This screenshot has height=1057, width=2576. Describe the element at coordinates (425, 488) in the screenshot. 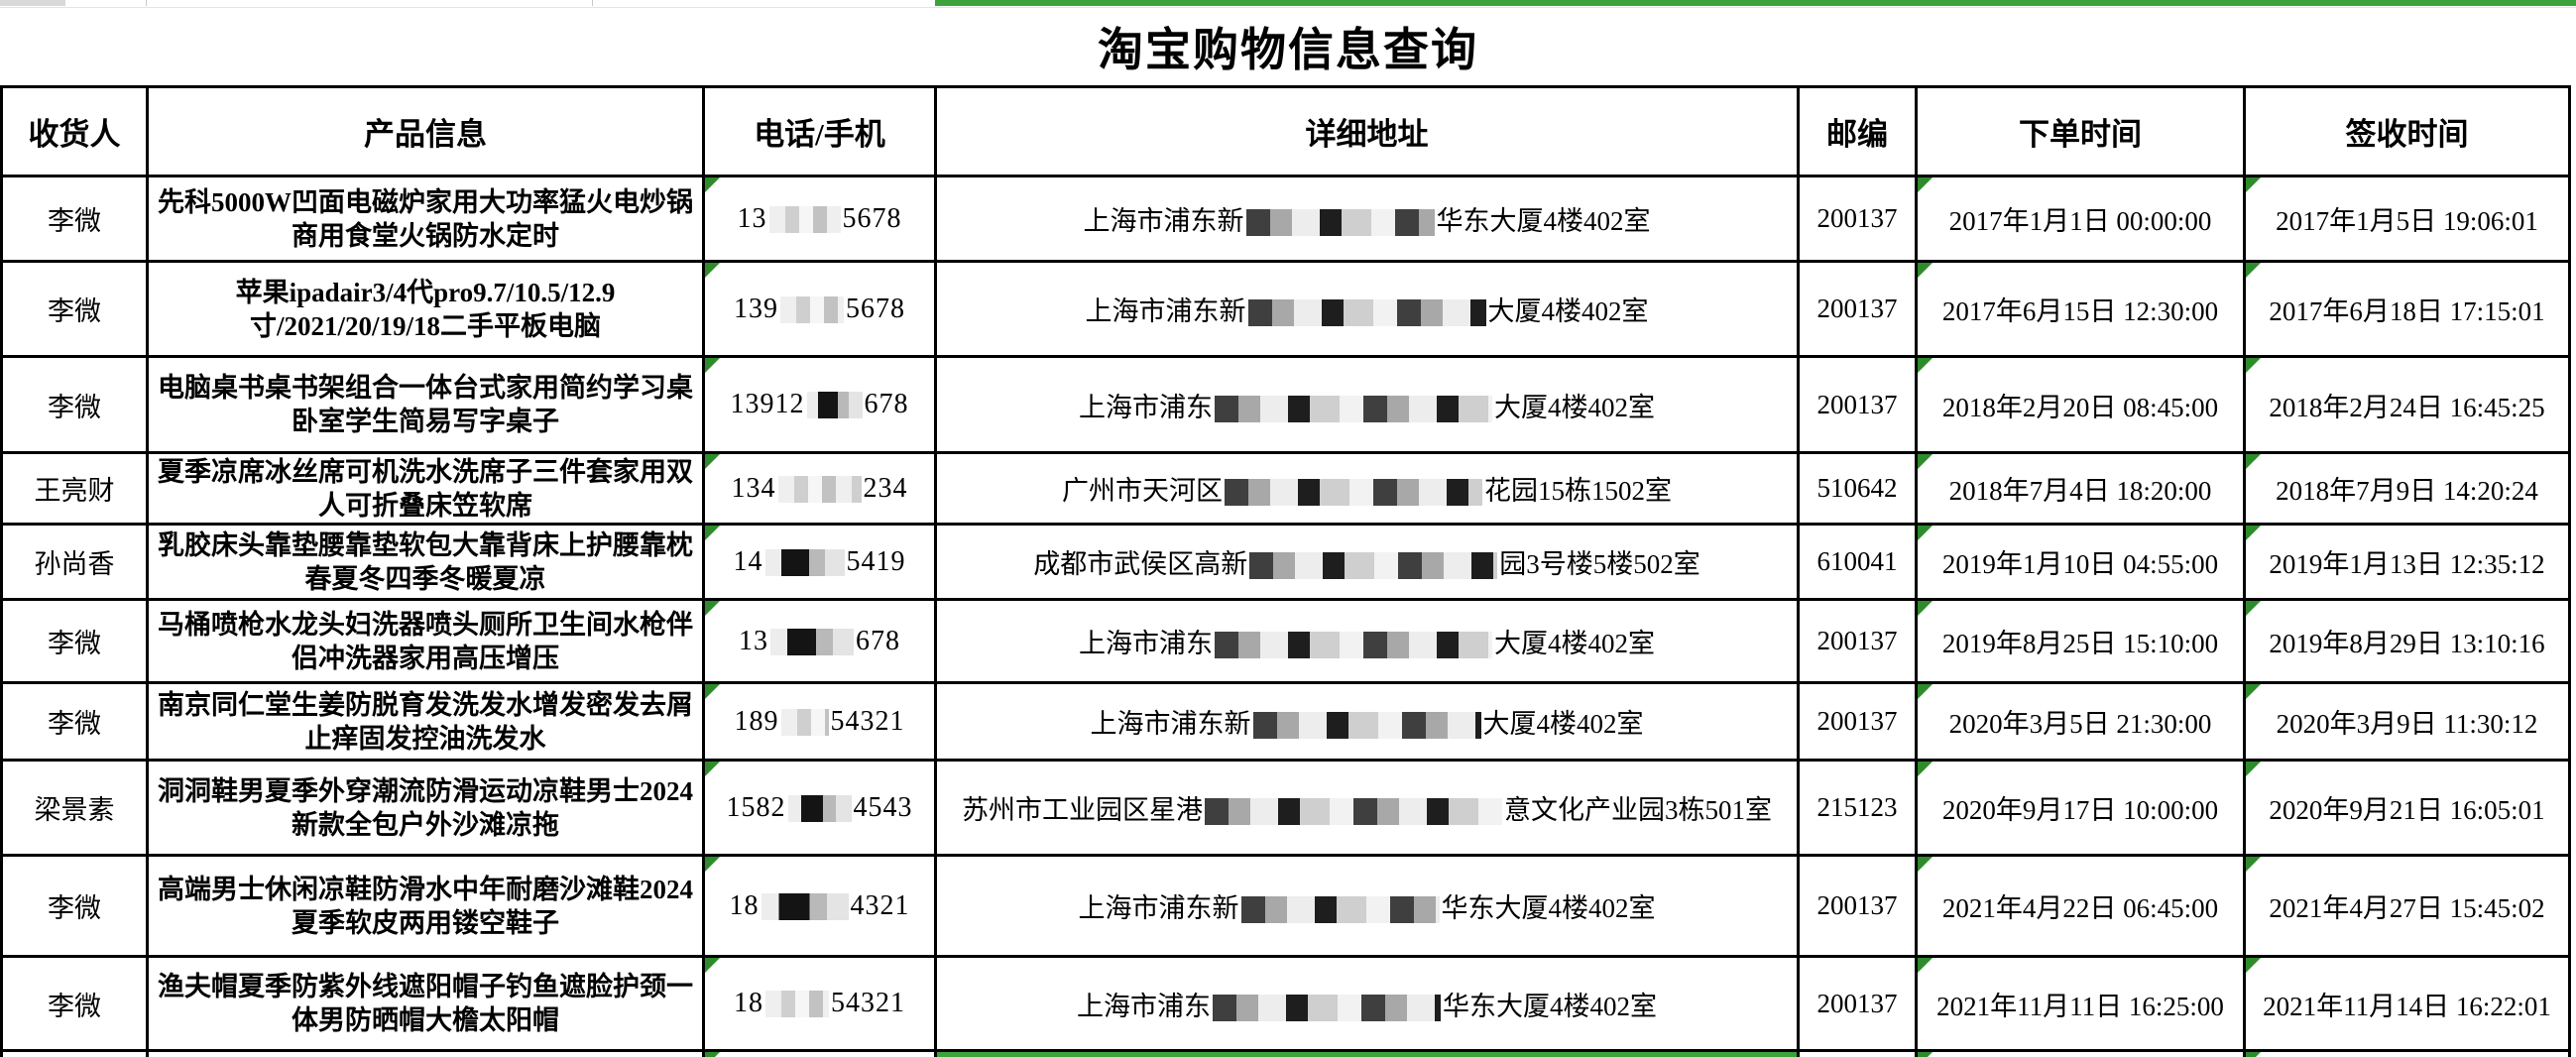

I see `cell-product: 夏季凉席冰丝席可机洗水洗席子三件套家用双人可折叠床笠软席` at that location.